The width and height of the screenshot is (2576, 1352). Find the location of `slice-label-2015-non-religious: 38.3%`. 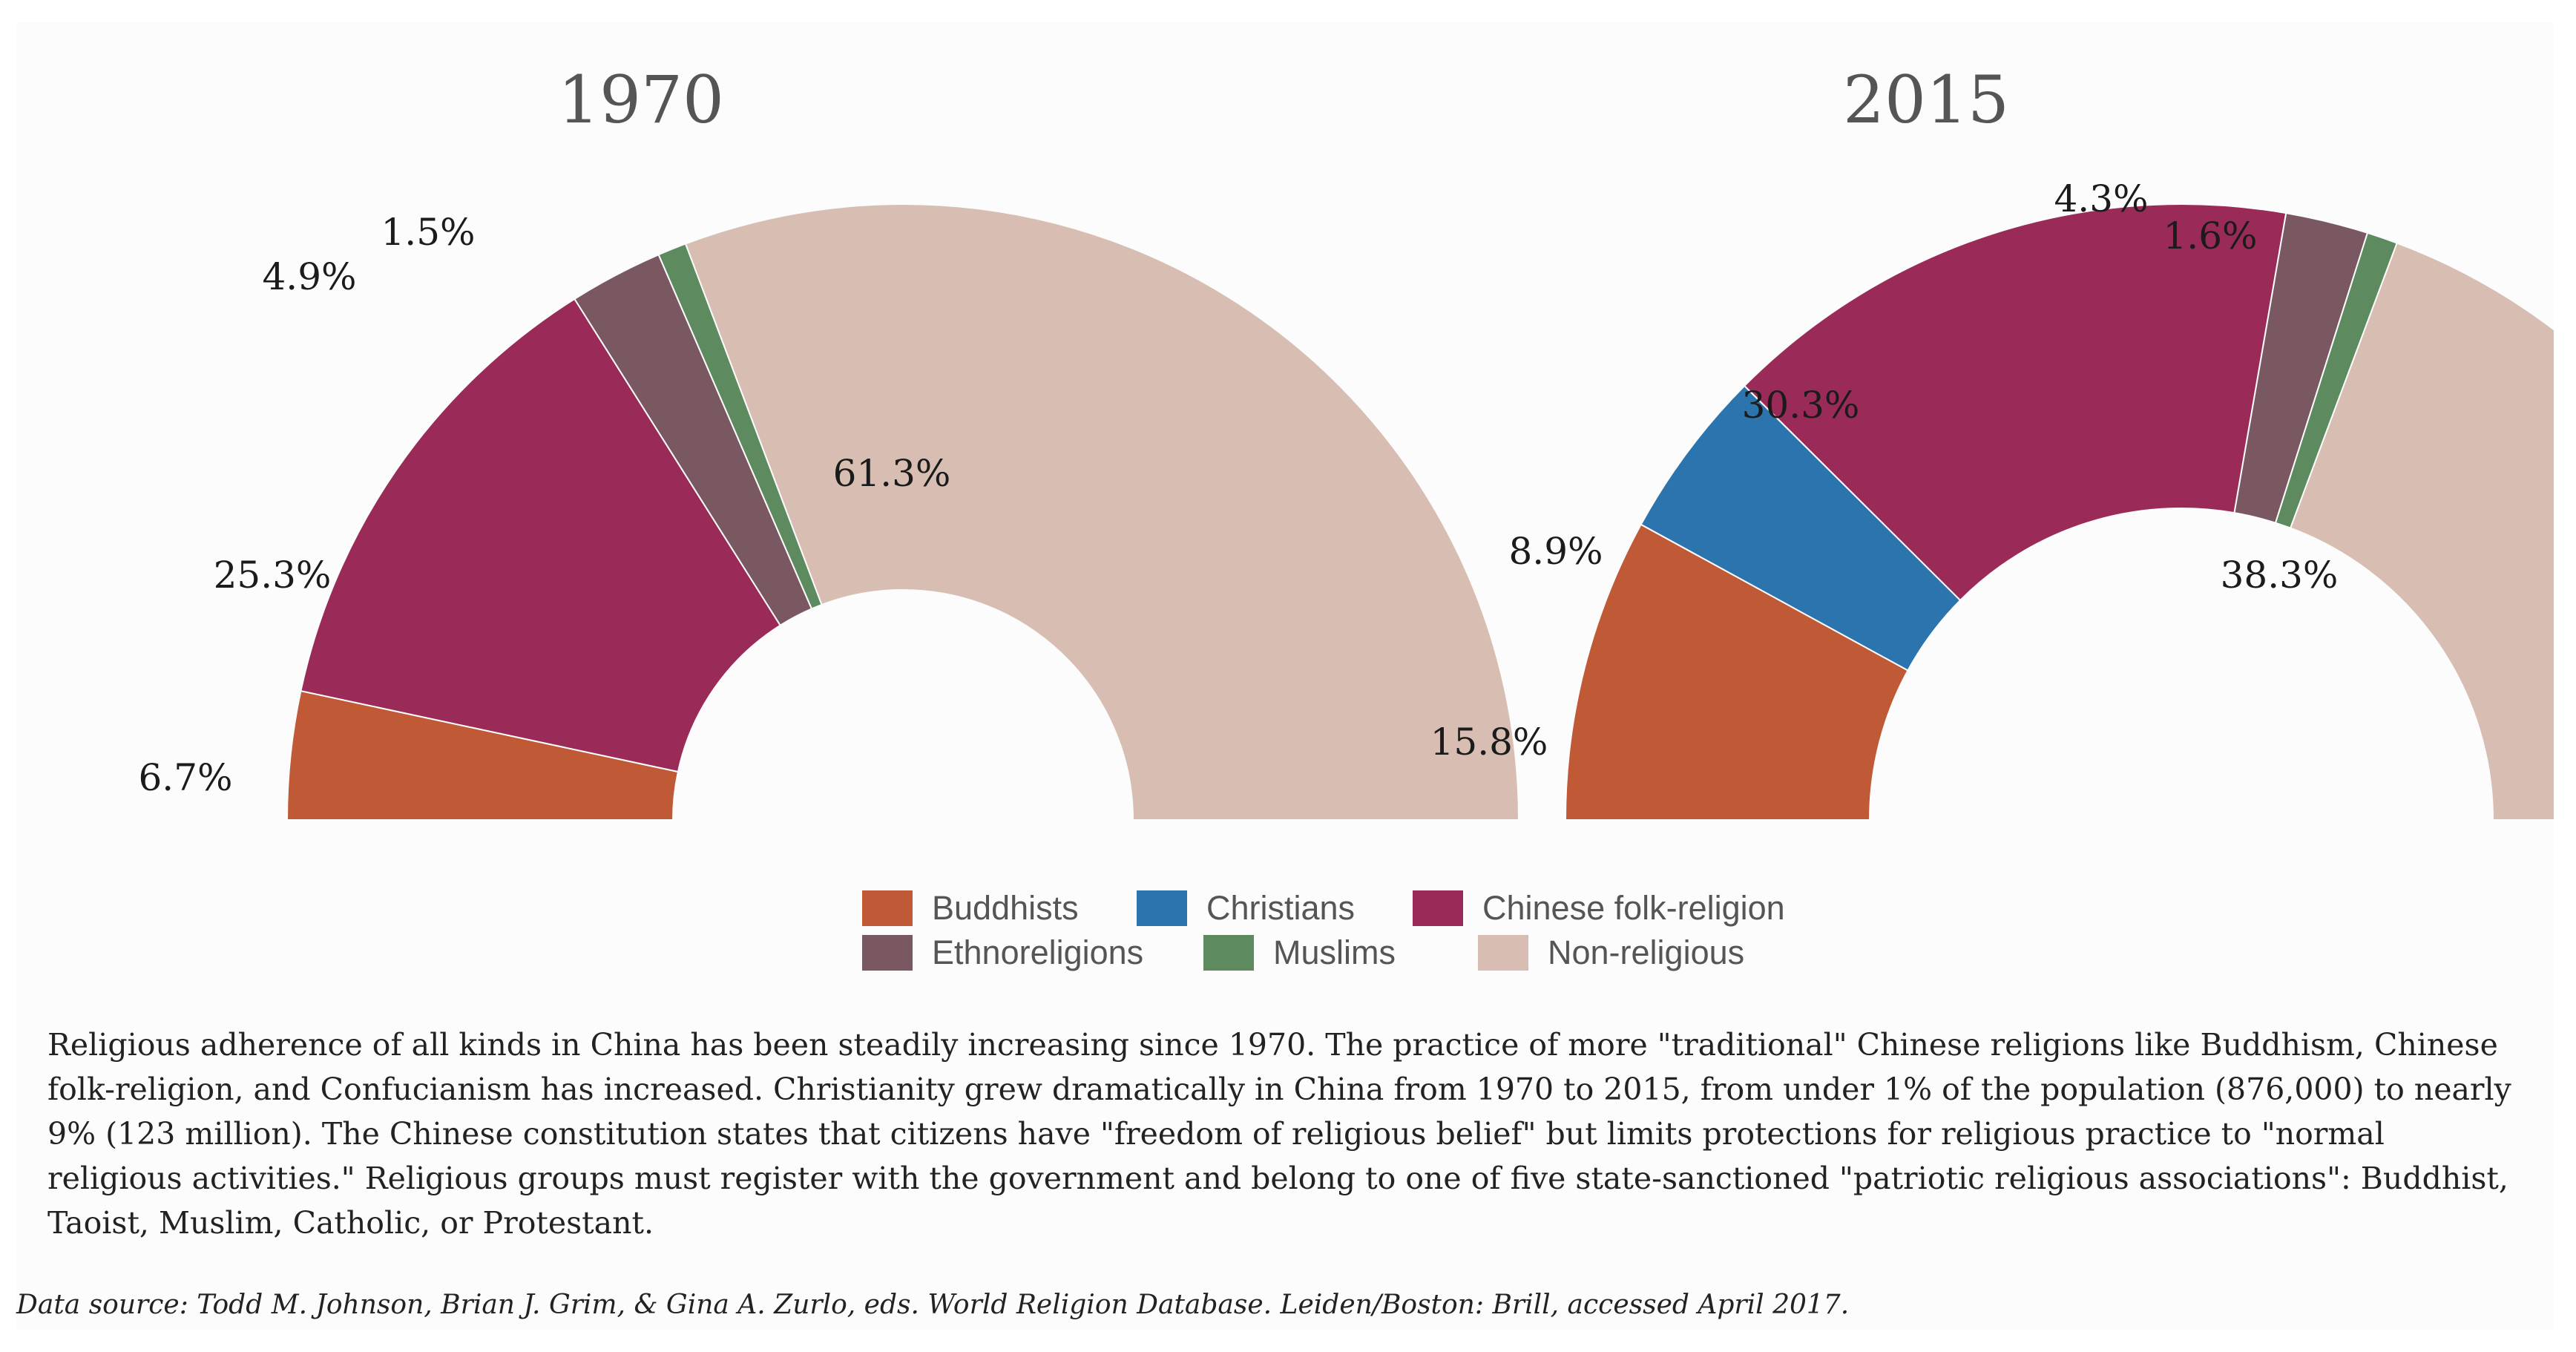

slice-label-2015-non-religious: 38.3% is located at coordinates (2280, 575).